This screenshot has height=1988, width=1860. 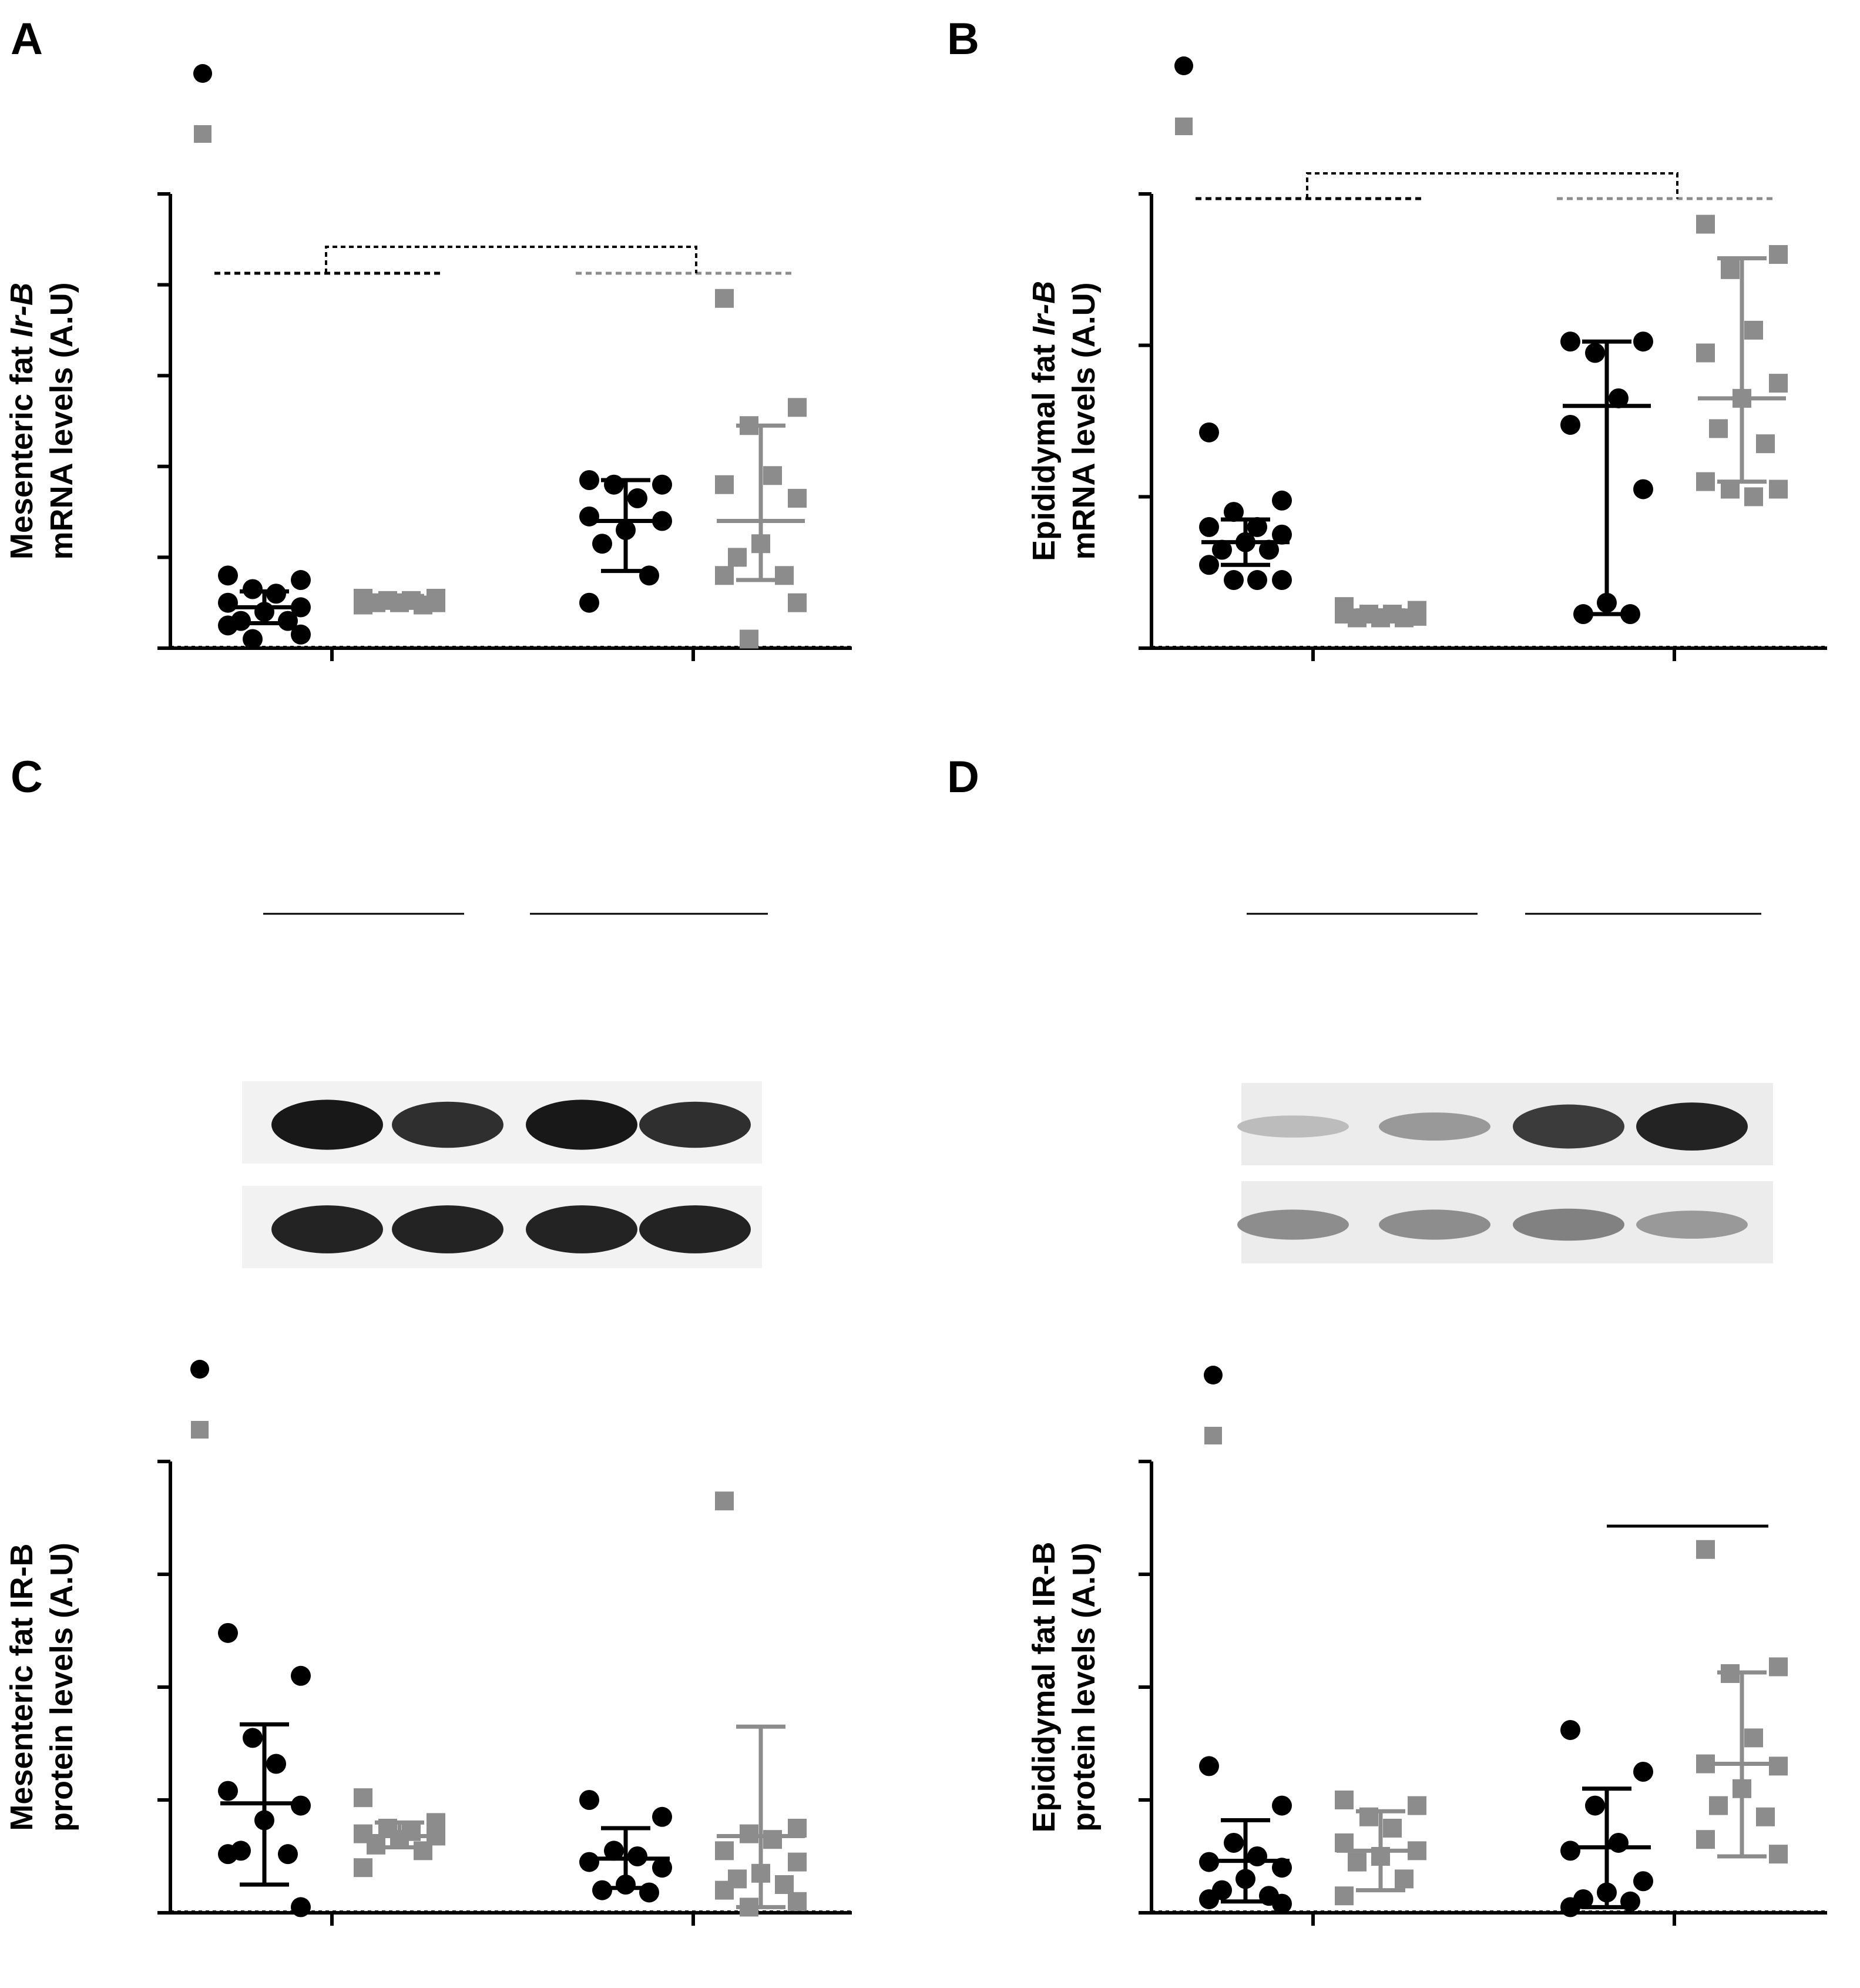 I want to click on western-blot-c, so click(x=505, y=1090).